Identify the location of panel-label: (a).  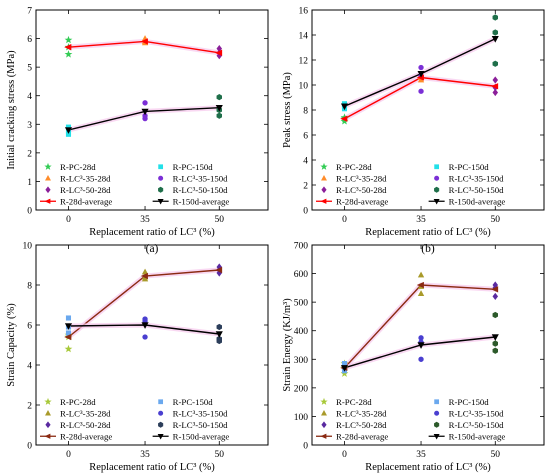
(152, 249).